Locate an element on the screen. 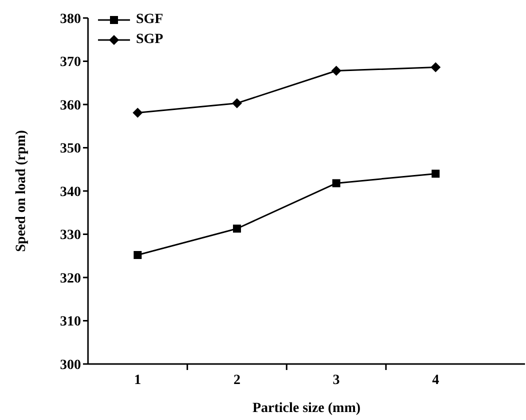  y-tick-label: 320 is located at coordinates (70, 278).